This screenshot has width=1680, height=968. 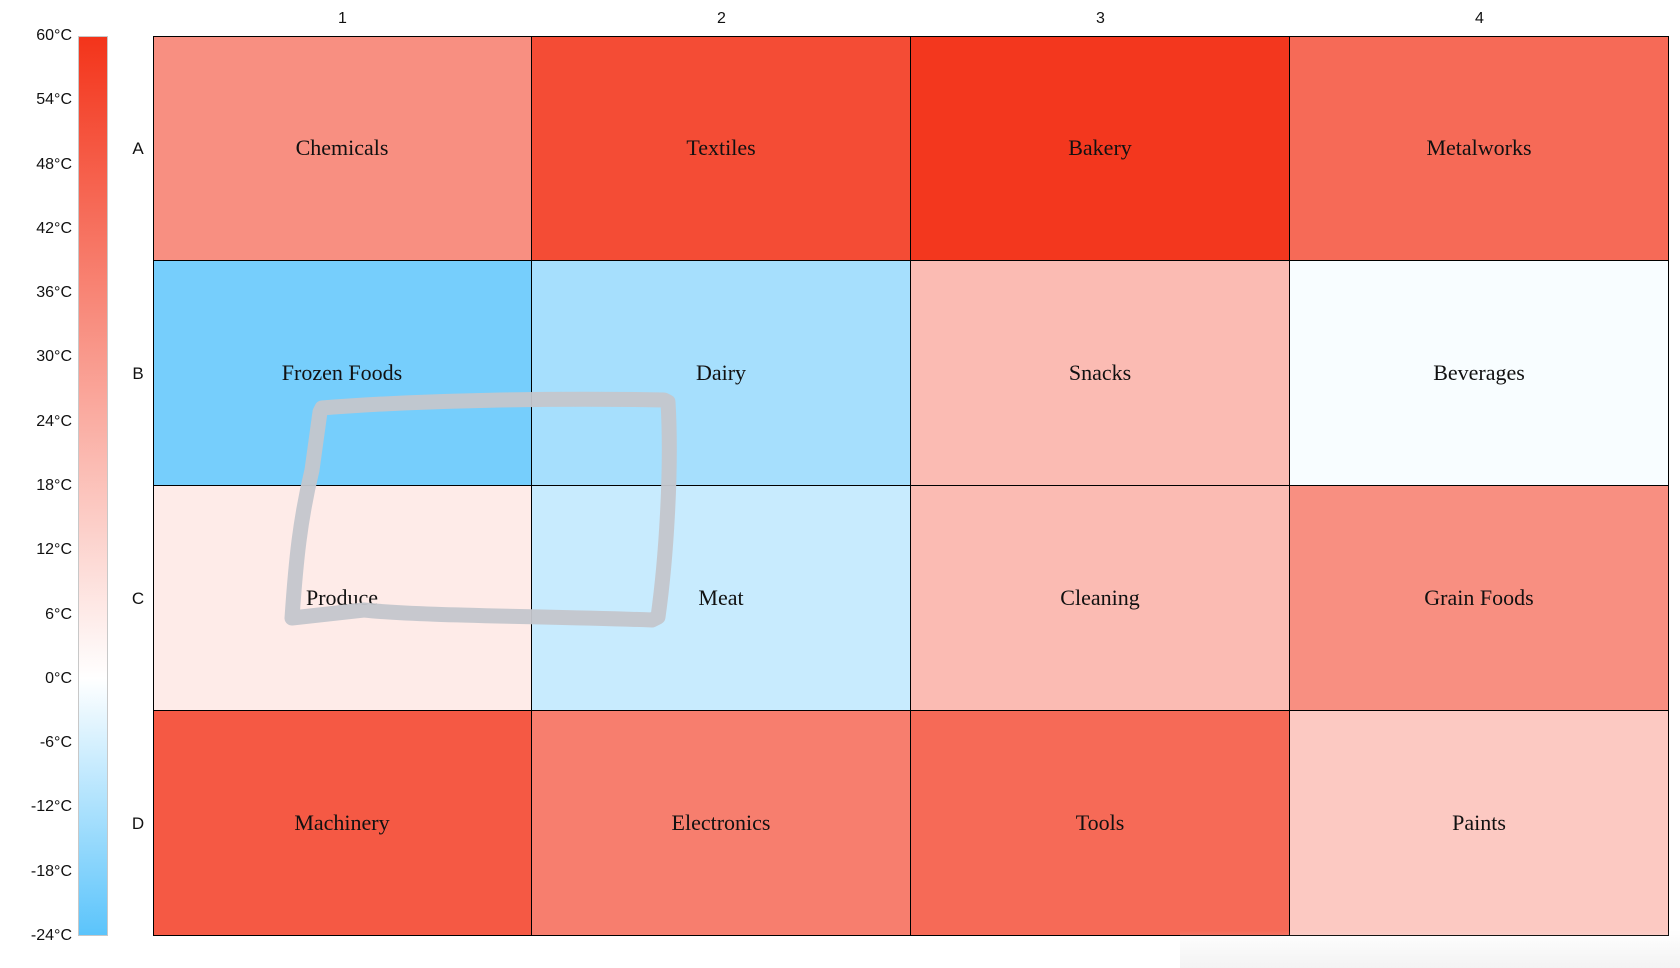 I want to click on legend-tick-label: 60°C, so click(x=54, y=35).